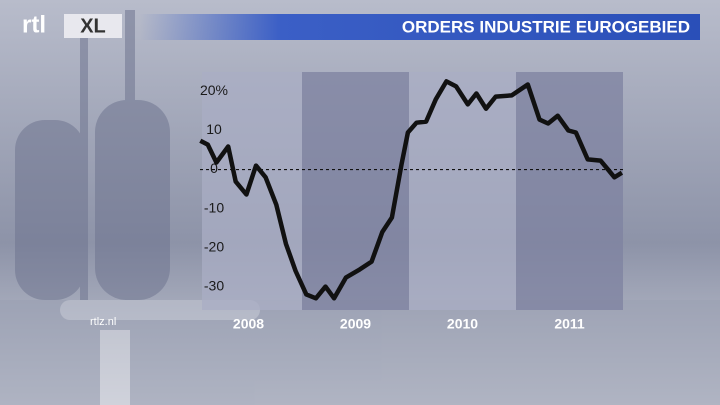 This screenshot has width=720, height=405. Describe the element at coordinates (214, 90) in the screenshot. I see `y-tick-label: 20%` at that location.